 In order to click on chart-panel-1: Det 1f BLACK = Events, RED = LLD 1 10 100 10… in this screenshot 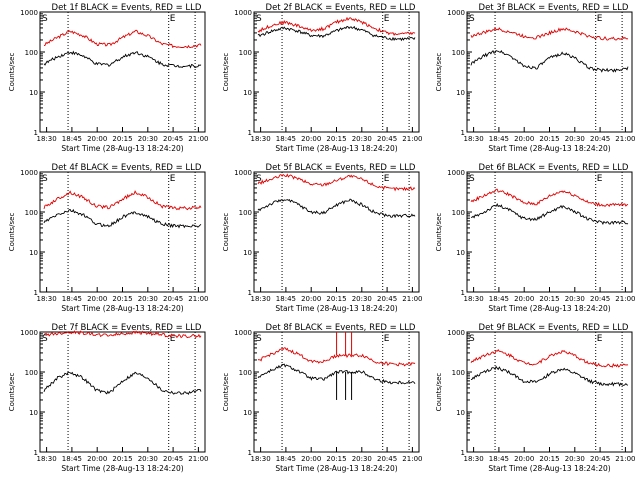, I will do `click(108, 78)`.